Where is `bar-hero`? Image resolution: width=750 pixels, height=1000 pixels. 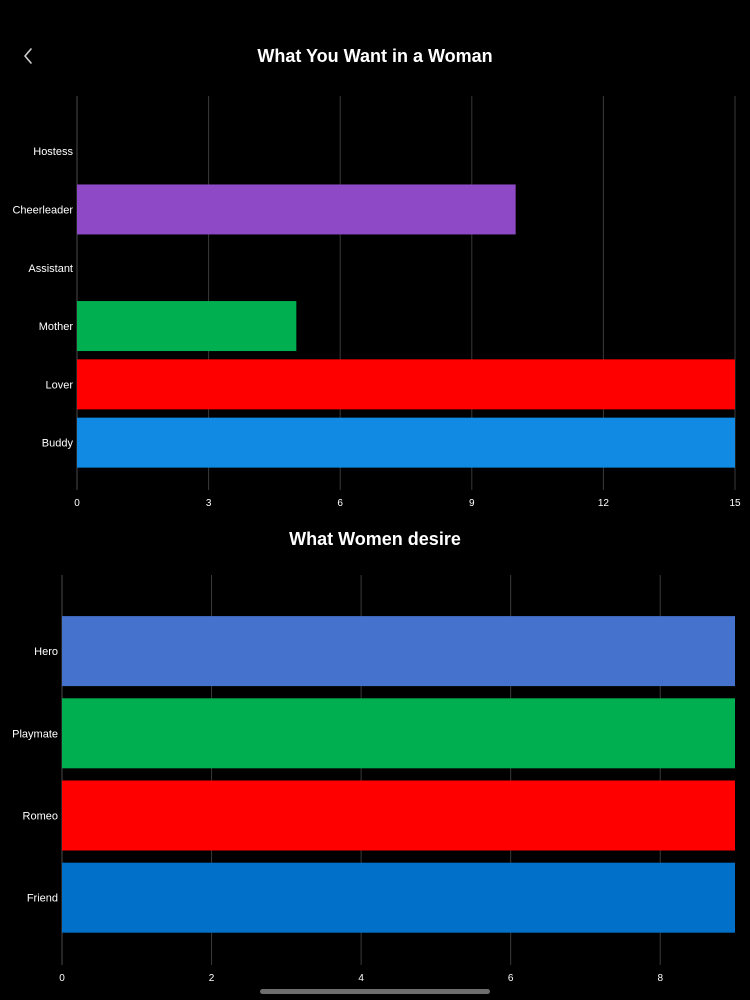
bar-hero is located at coordinates (398, 651).